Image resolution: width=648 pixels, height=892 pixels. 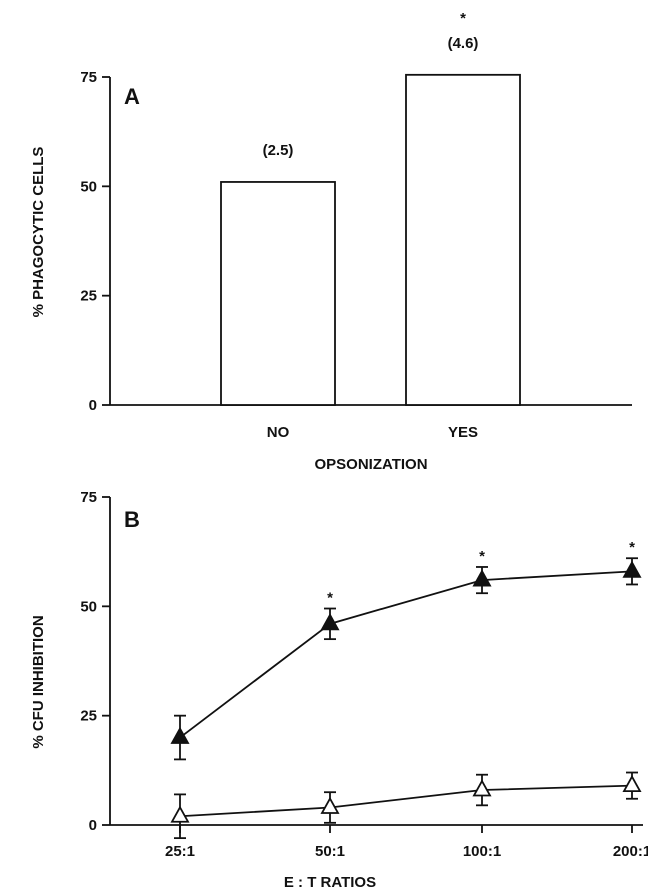 I want to click on x-tick-label: NO, so click(x=278, y=432).